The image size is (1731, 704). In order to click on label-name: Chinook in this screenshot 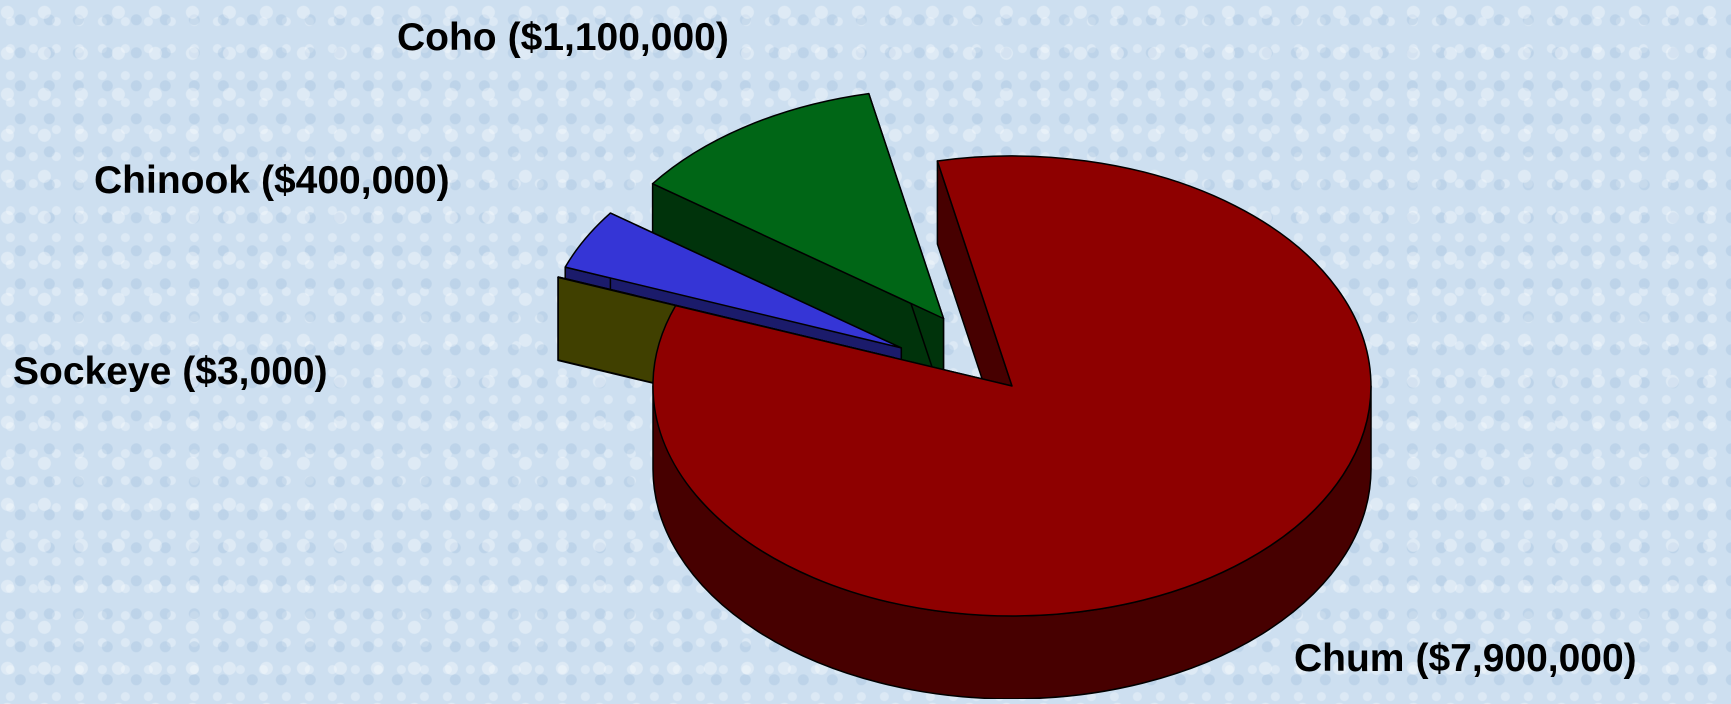, I will do `click(172, 180)`.